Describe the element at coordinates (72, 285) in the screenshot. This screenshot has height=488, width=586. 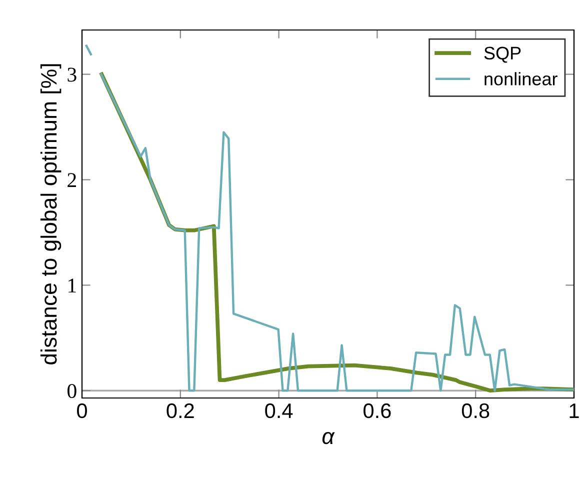
I see `y-tick-label: 1` at that location.